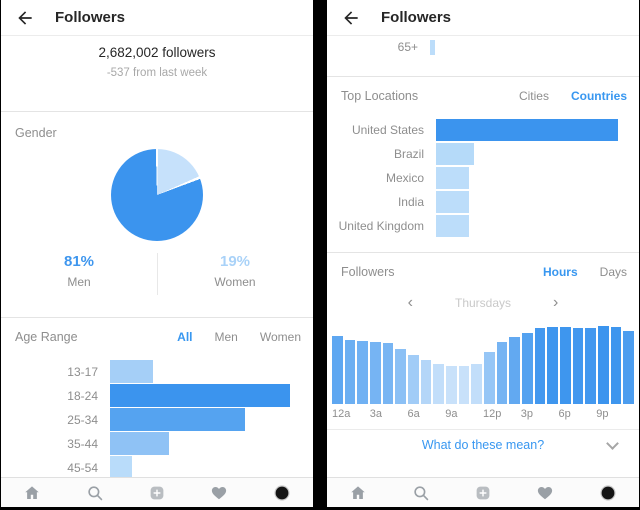  I want to click on bar-row: Mexico, so click(483, 178).